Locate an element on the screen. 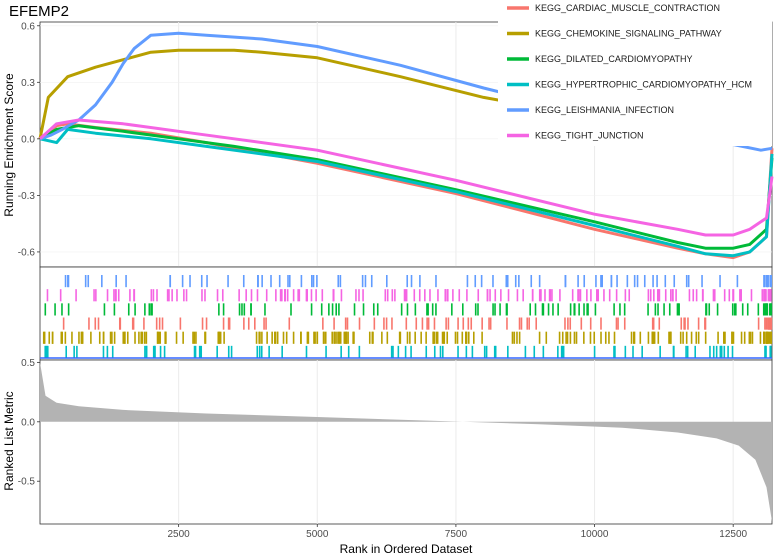 The width and height of the screenshot is (775, 558). hits-ticks is located at coordinates (406, 317).